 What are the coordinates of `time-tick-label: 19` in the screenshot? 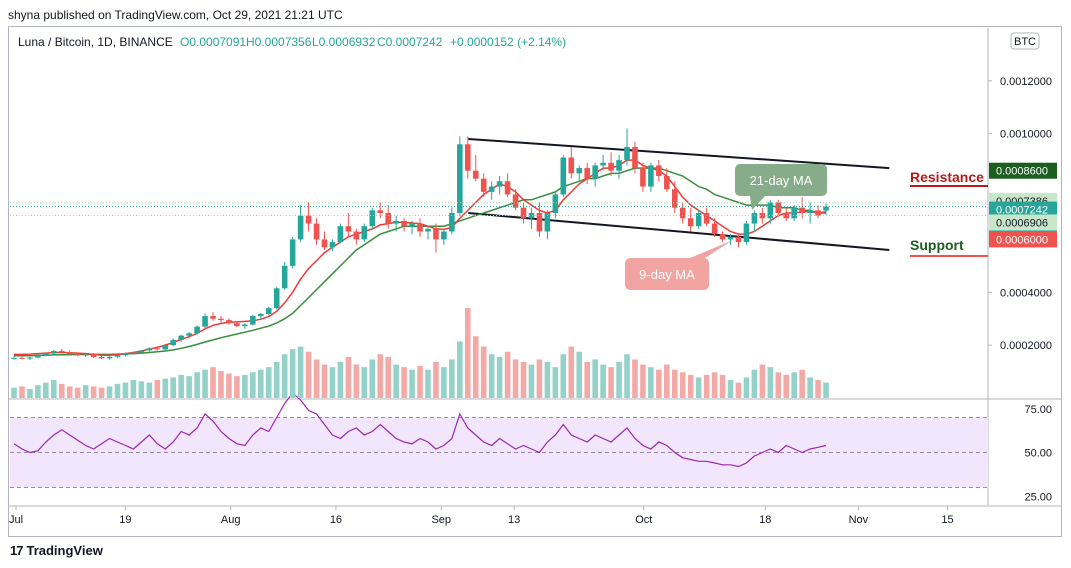 It's located at (125, 520).